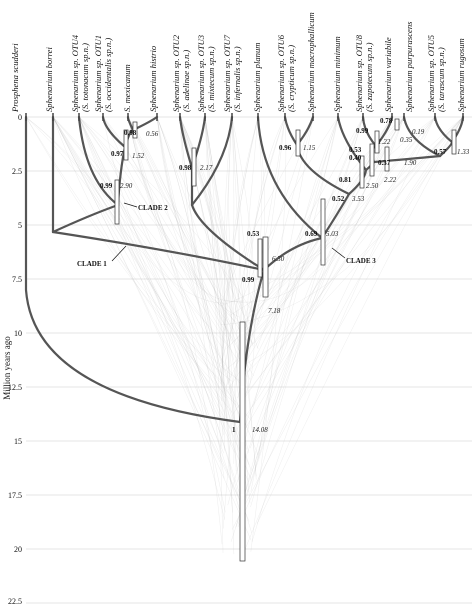 The height and width of the screenshot is (607, 474). I want to click on taxon-label: Sphenarium histrio, so click(153, 78).